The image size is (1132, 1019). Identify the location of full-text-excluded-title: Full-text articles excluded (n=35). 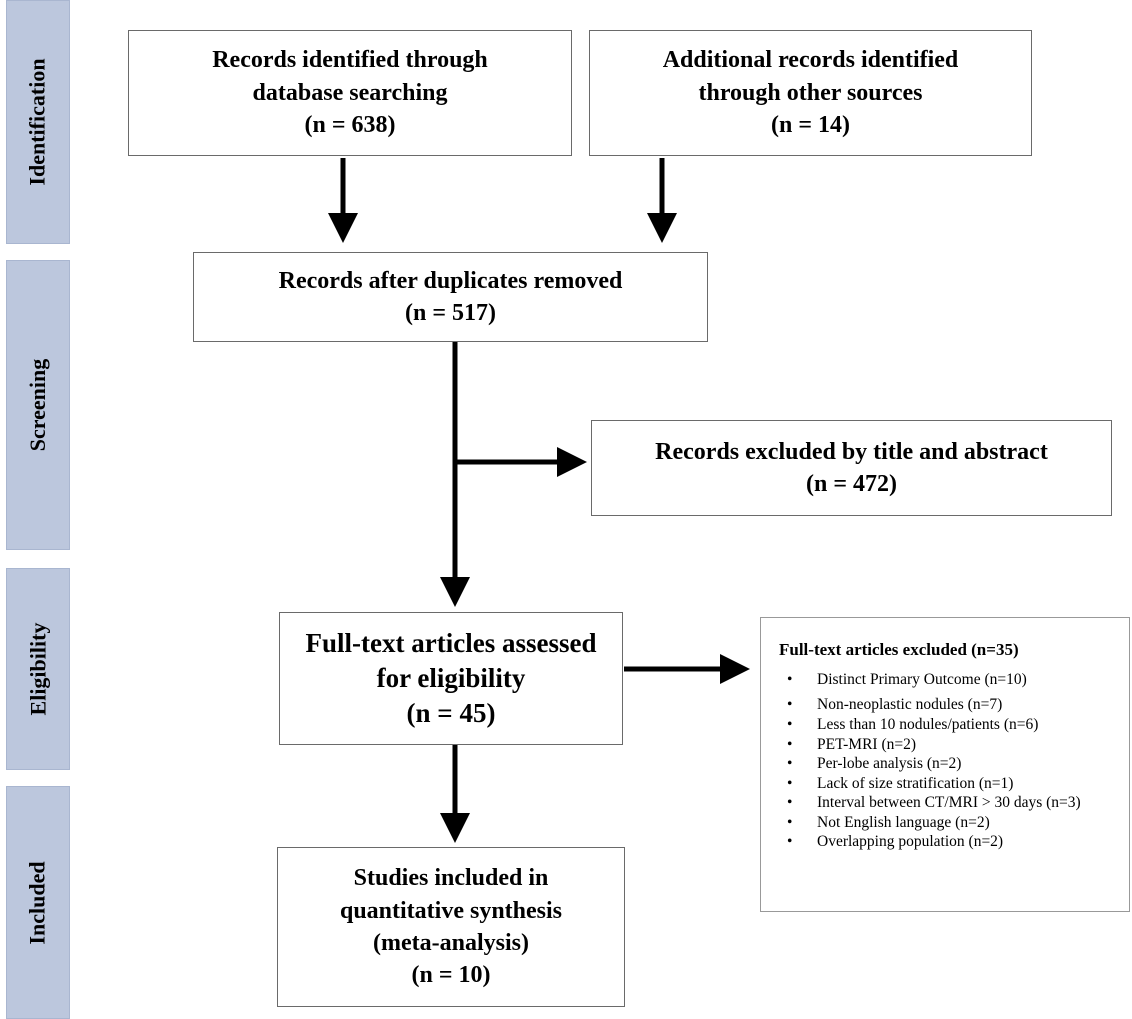
(899, 649).